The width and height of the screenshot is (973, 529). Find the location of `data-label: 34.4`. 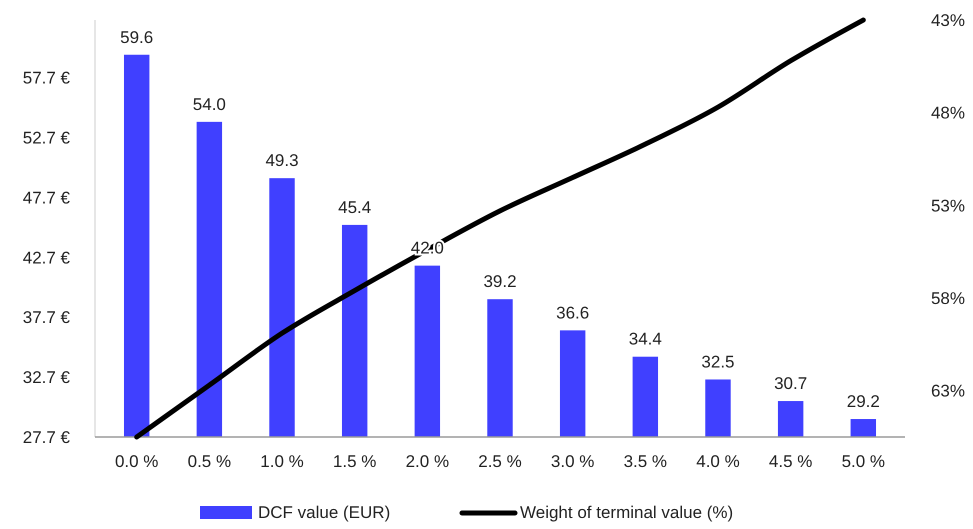

data-label: 34.4 is located at coordinates (645, 339).